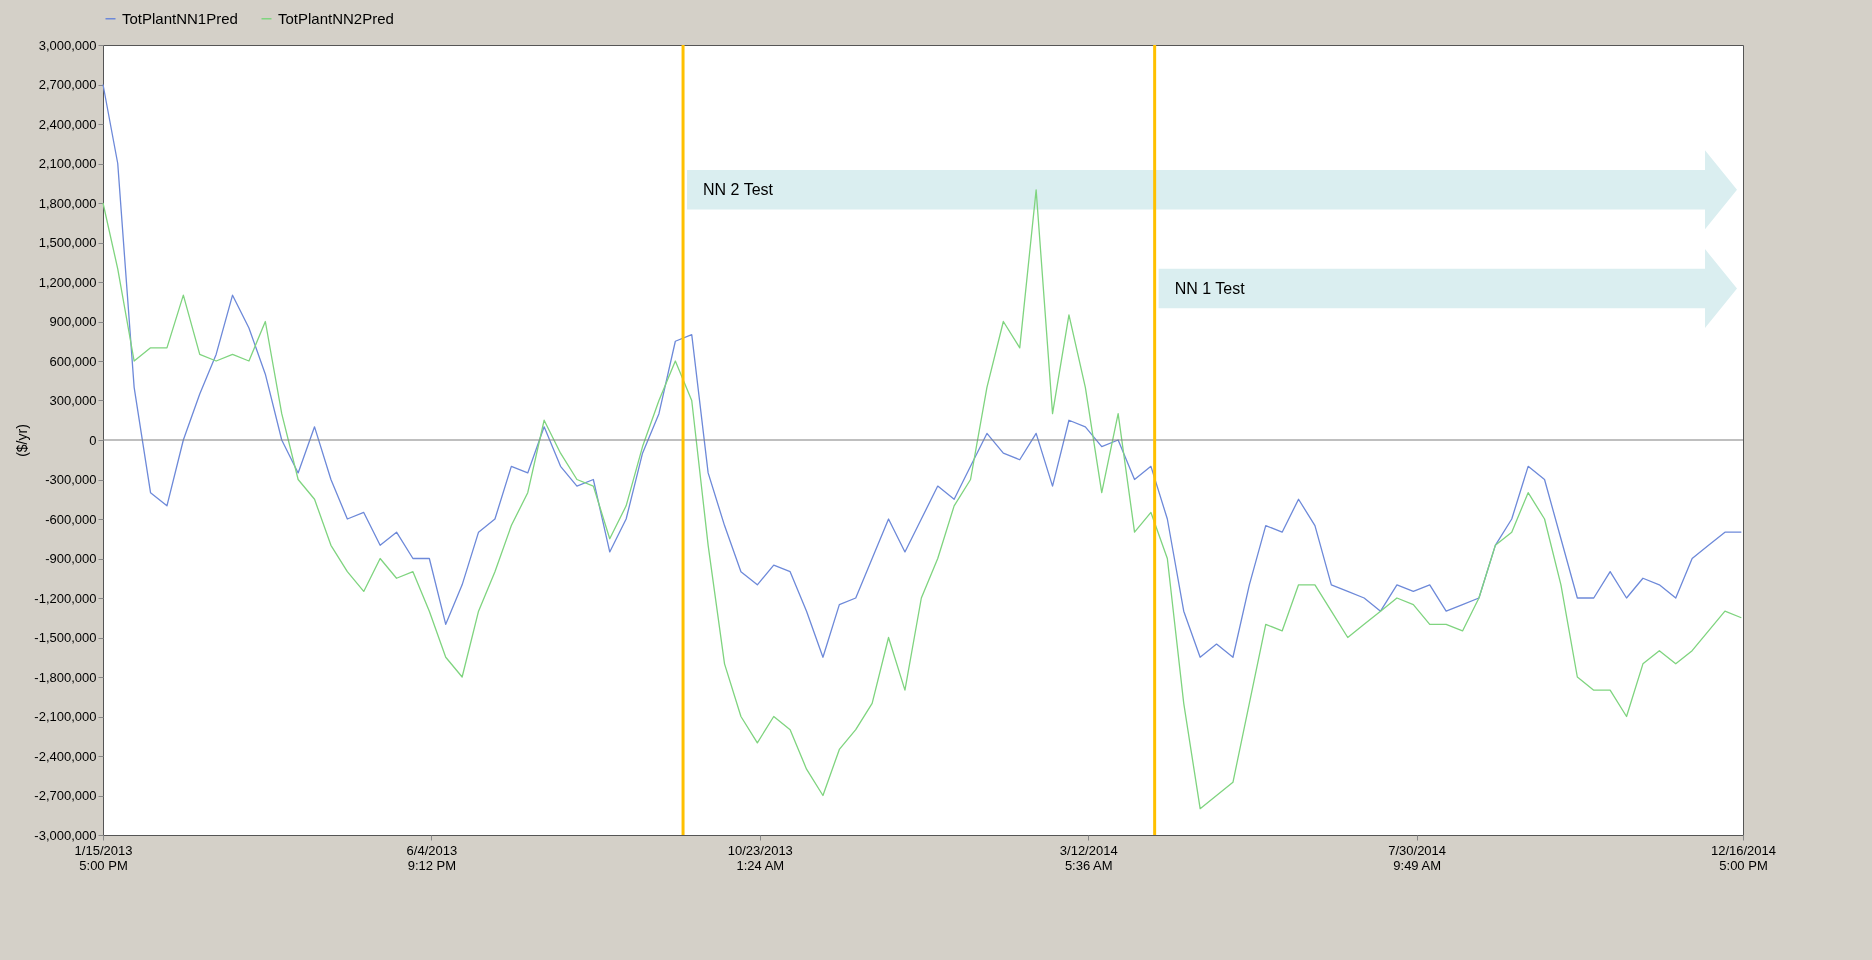 This screenshot has height=960, width=1872. What do you see at coordinates (67, 203) in the screenshot?
I see `y-tick-label: 1,800,000` at bounding box center [67, 203].